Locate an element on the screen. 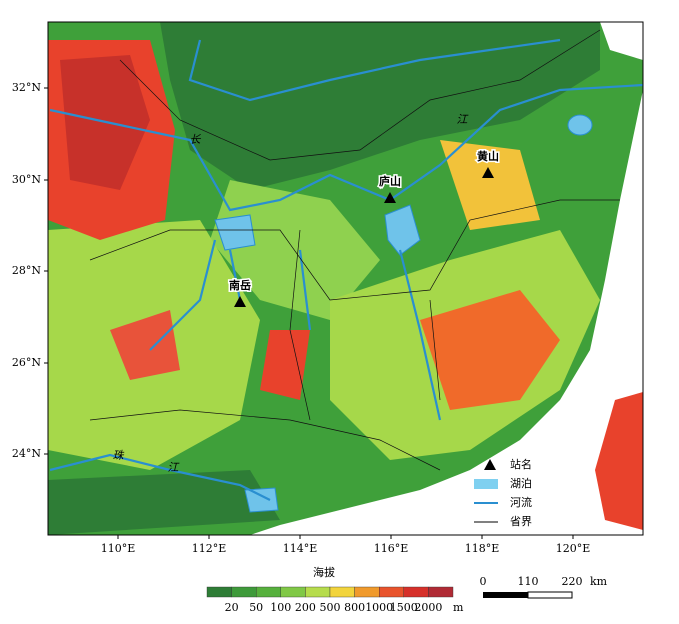 The height and width of the screenshot is (624, 679). lat-label: 30°N is located at coordinates (26, 179).